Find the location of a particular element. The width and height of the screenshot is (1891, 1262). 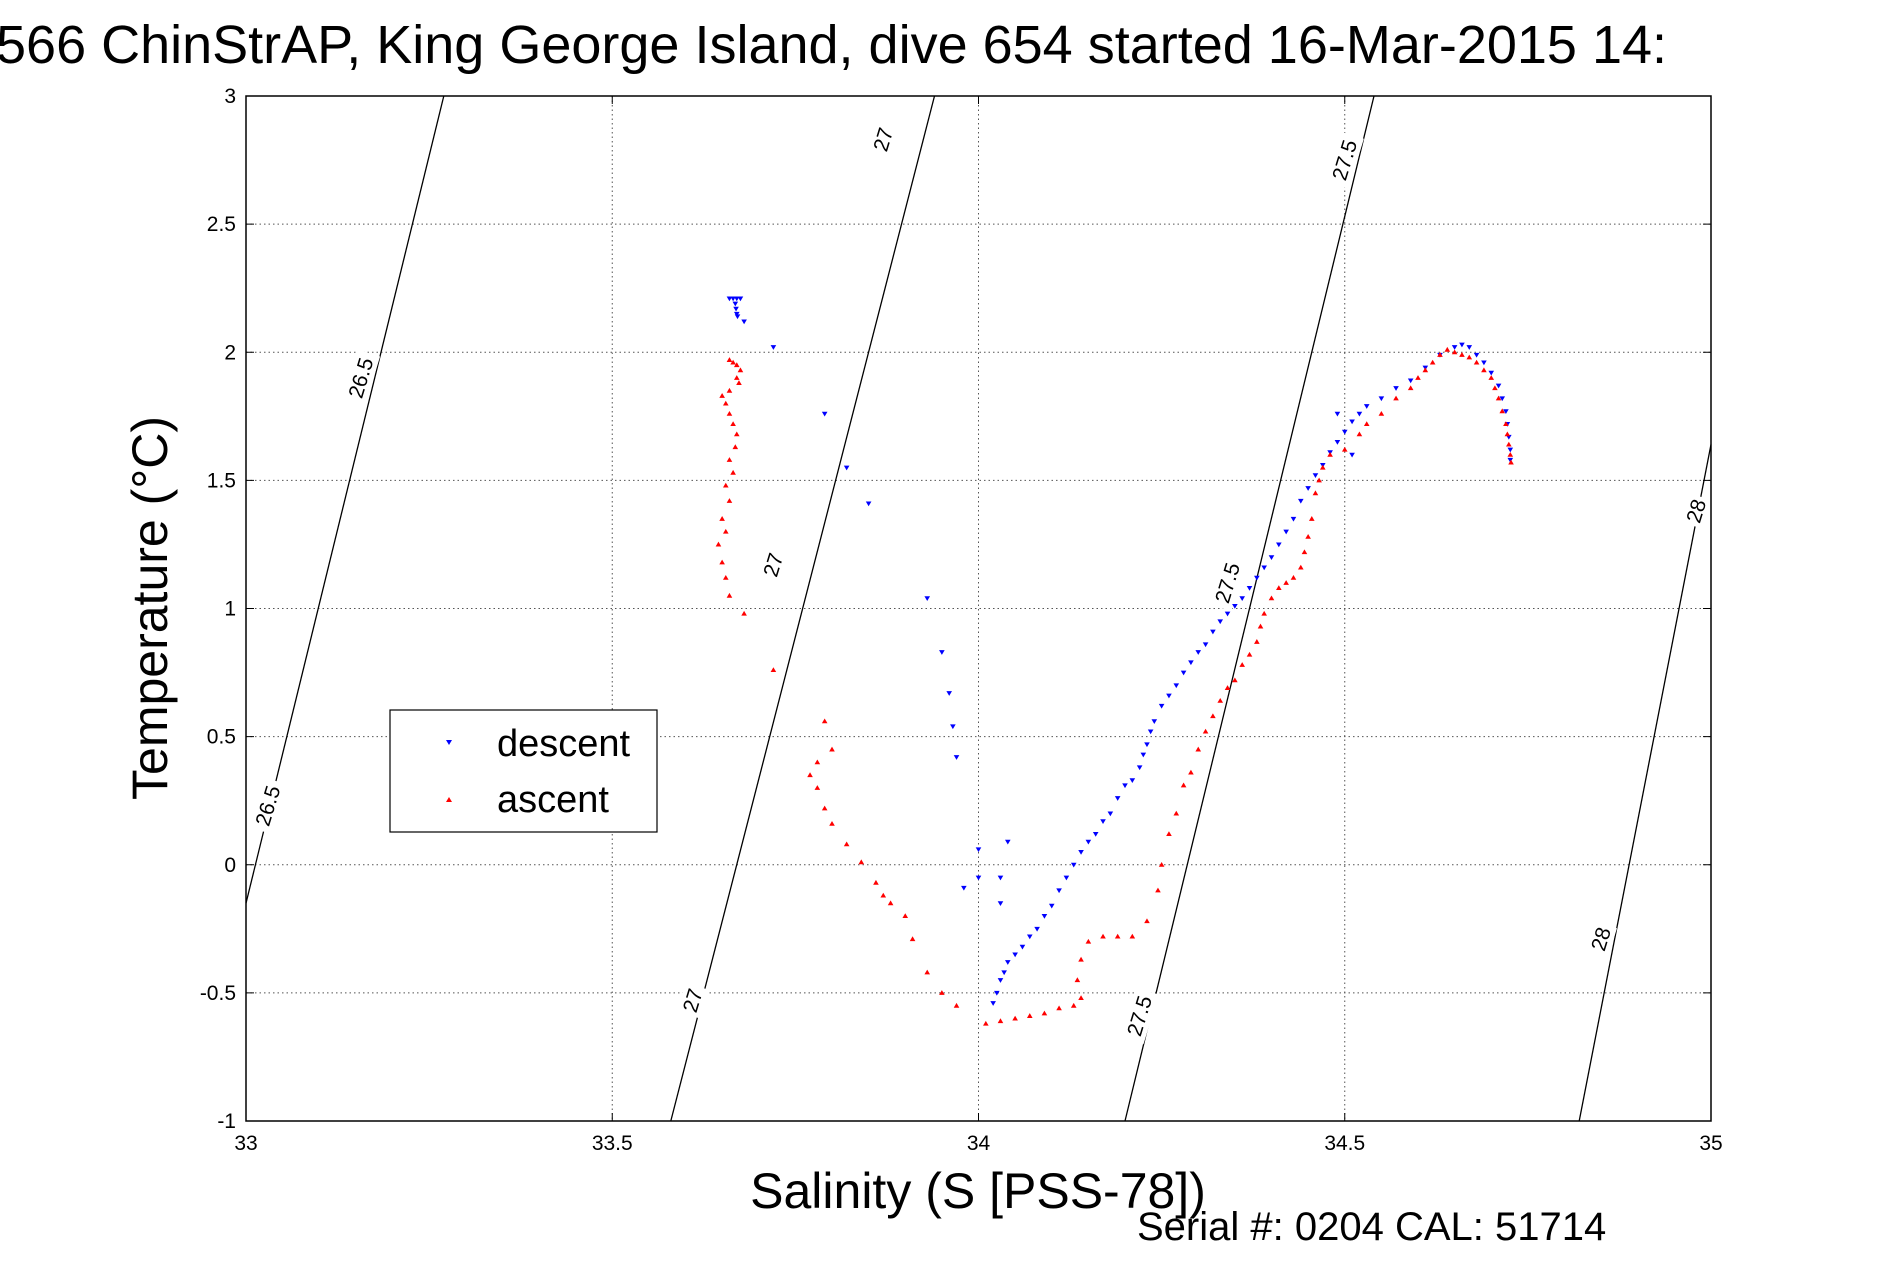

legend-descent-marker is located at coordinates (449, 742).